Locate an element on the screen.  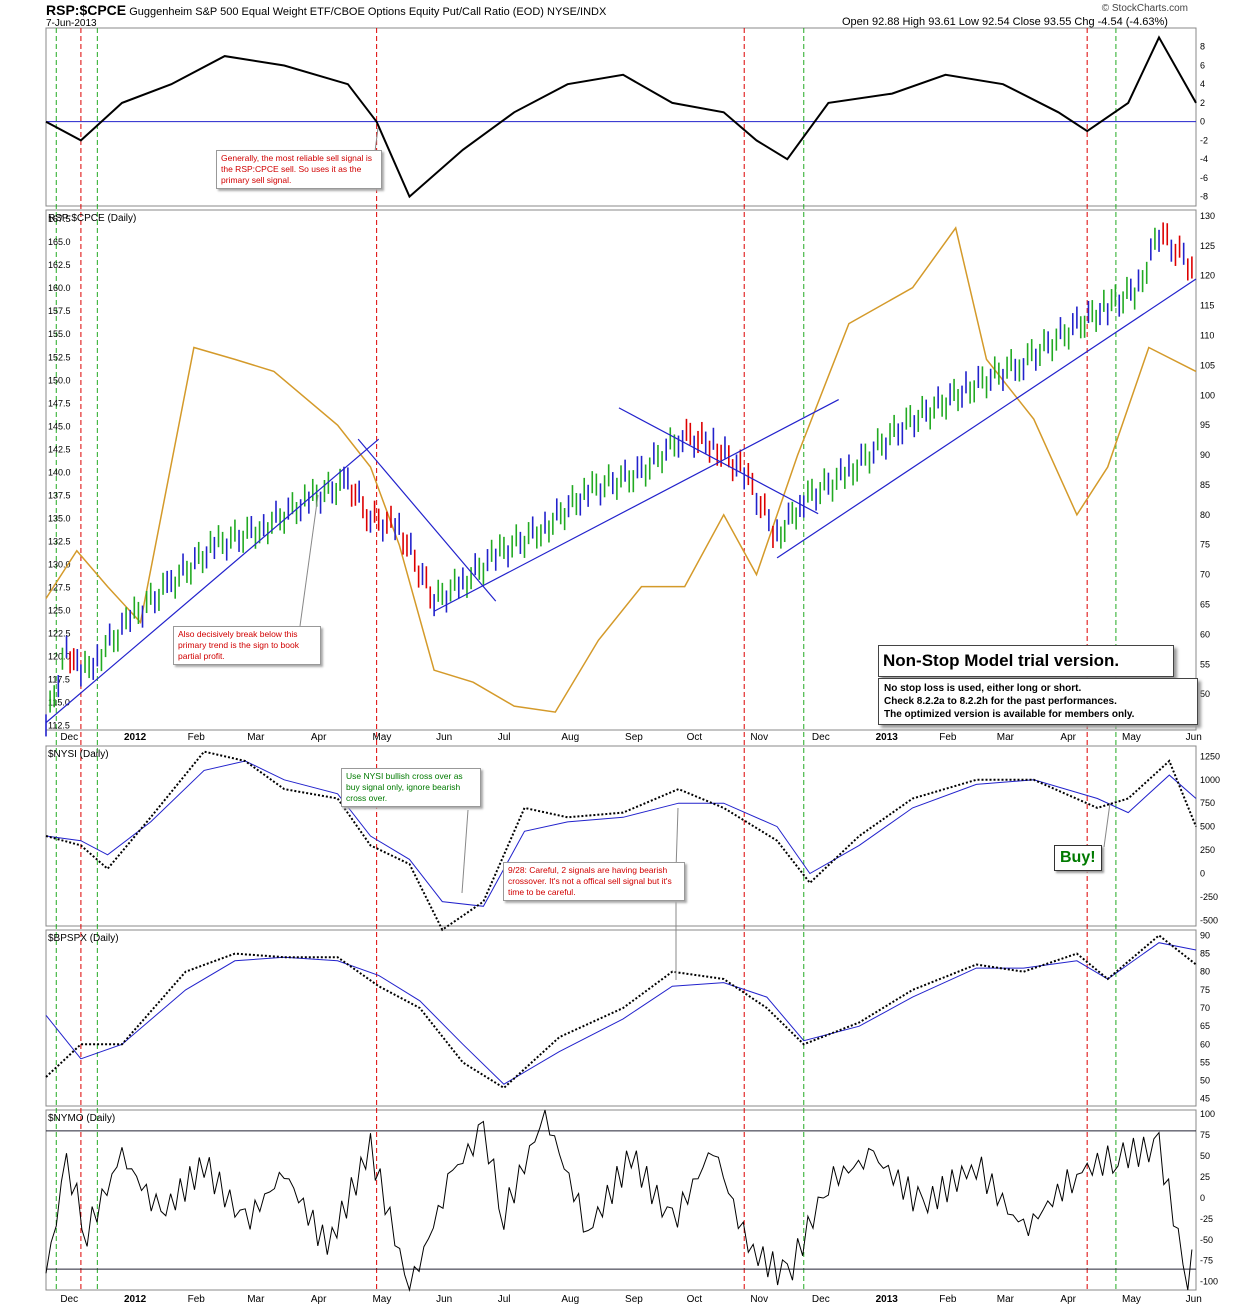
right-axis-tick-label: -75 is located at coordinates (1206, 1261).